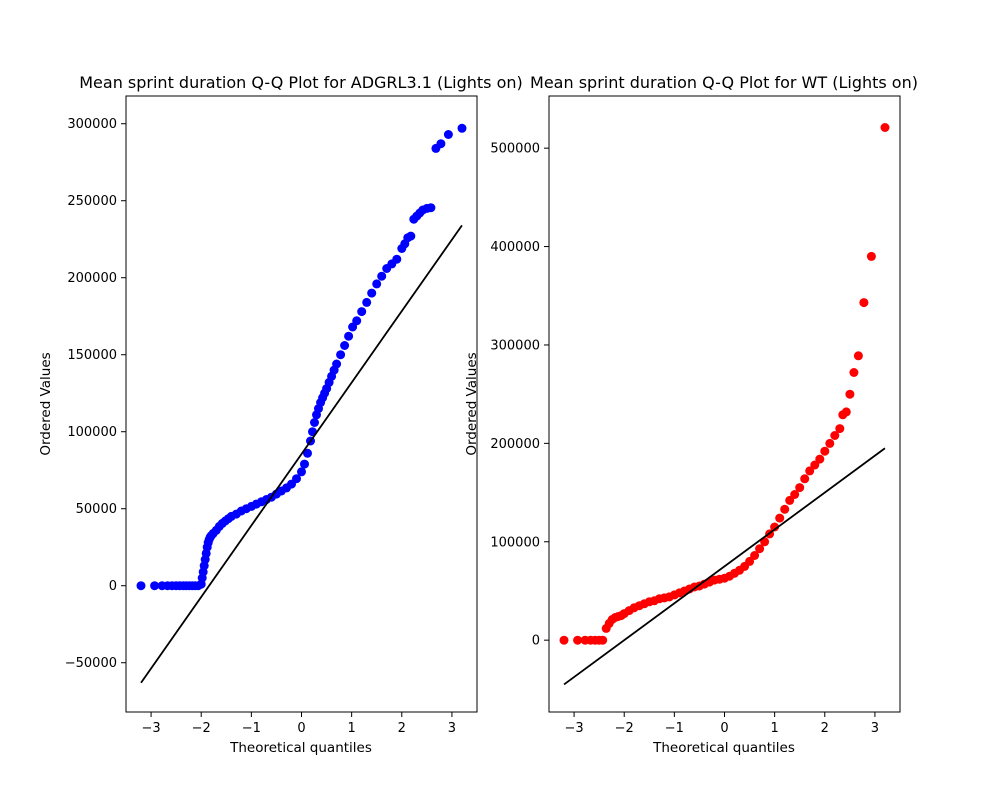 Image resolution: width=1000 pixels, height=800 pixels. I want to click on y-tick-label: 150000, so click(92, 355).